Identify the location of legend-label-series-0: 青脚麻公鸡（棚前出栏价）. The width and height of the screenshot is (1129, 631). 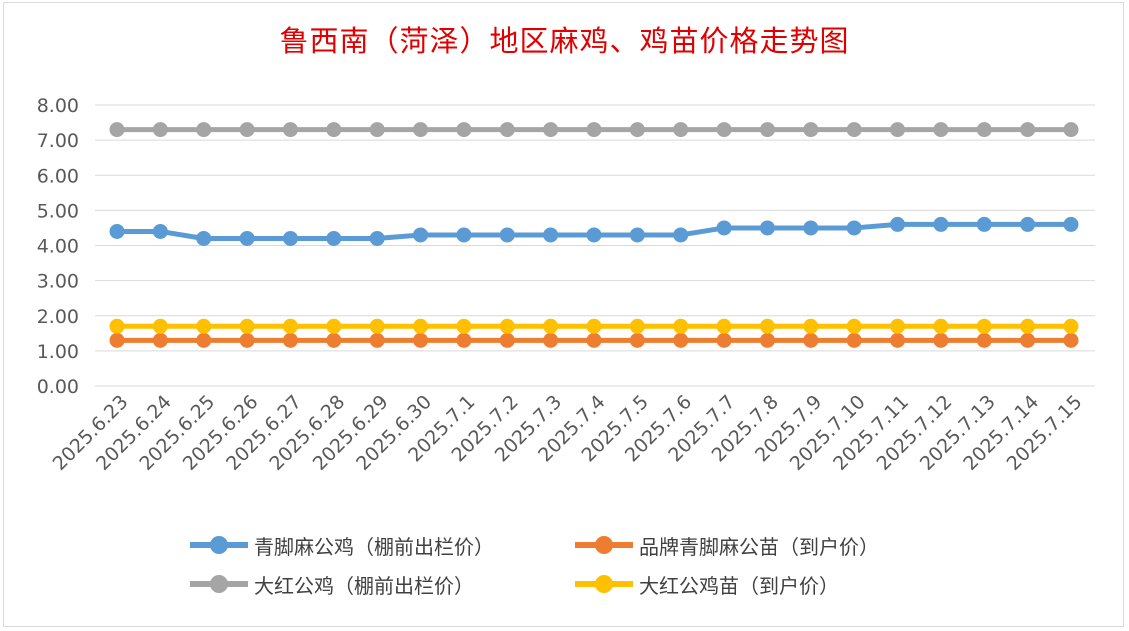
(374, 546).